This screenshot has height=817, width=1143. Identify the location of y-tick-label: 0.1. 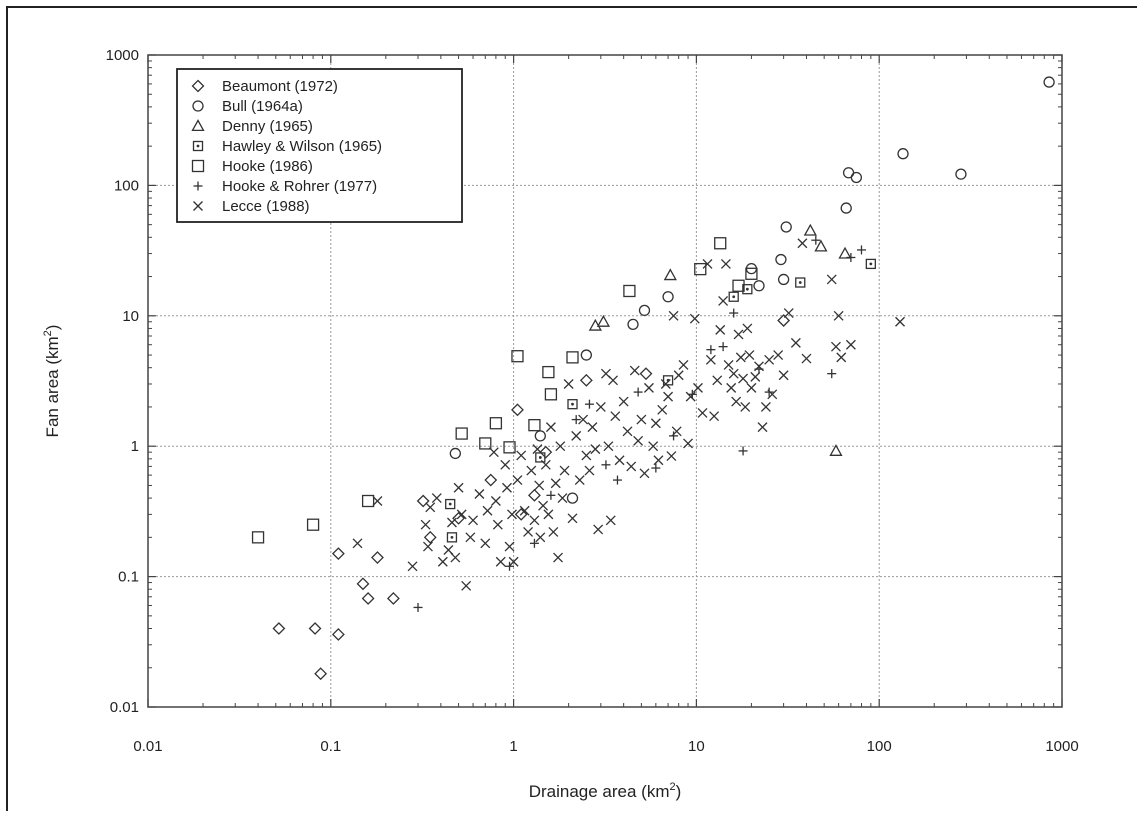
(128, 577).